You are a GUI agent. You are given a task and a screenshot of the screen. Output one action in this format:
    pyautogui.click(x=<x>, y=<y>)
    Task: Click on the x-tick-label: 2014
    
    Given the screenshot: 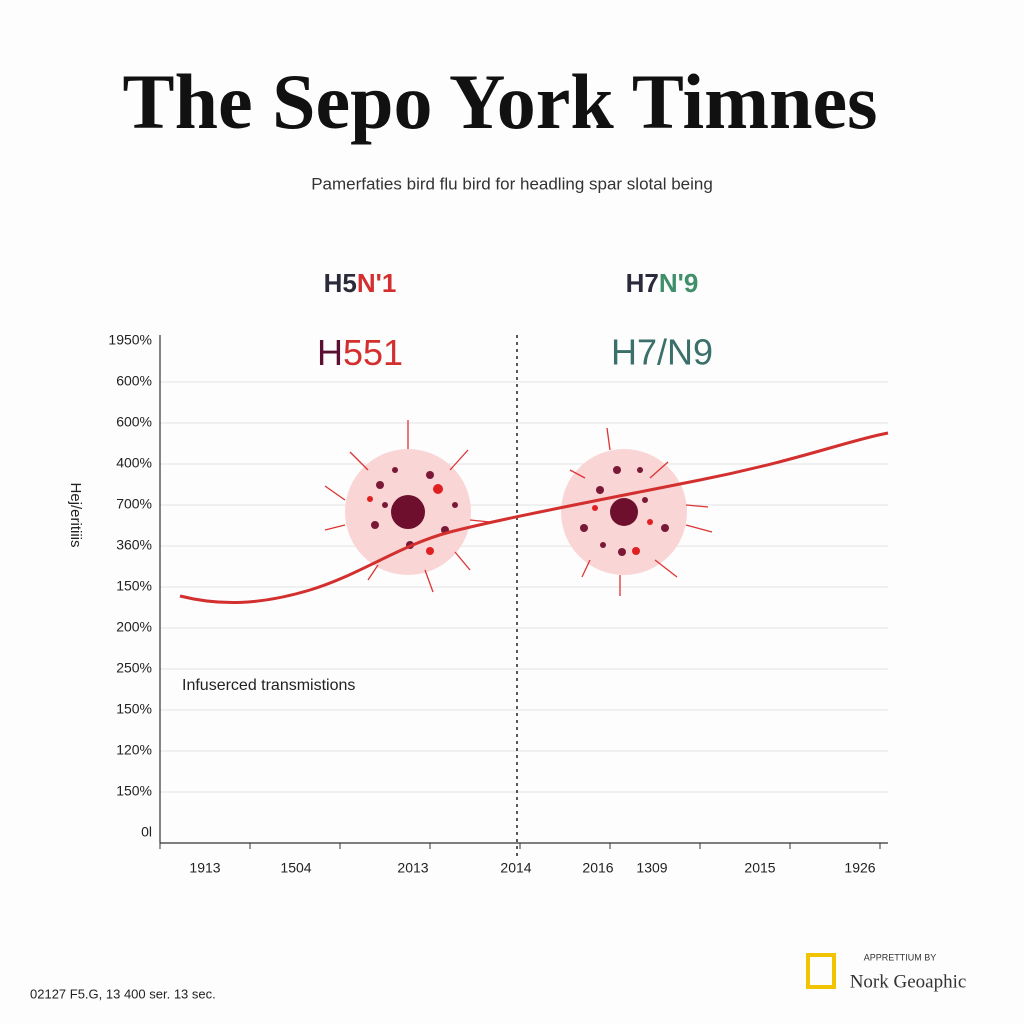 What is the action you would take?
    pyautogui.click(x=515, y=868)
    